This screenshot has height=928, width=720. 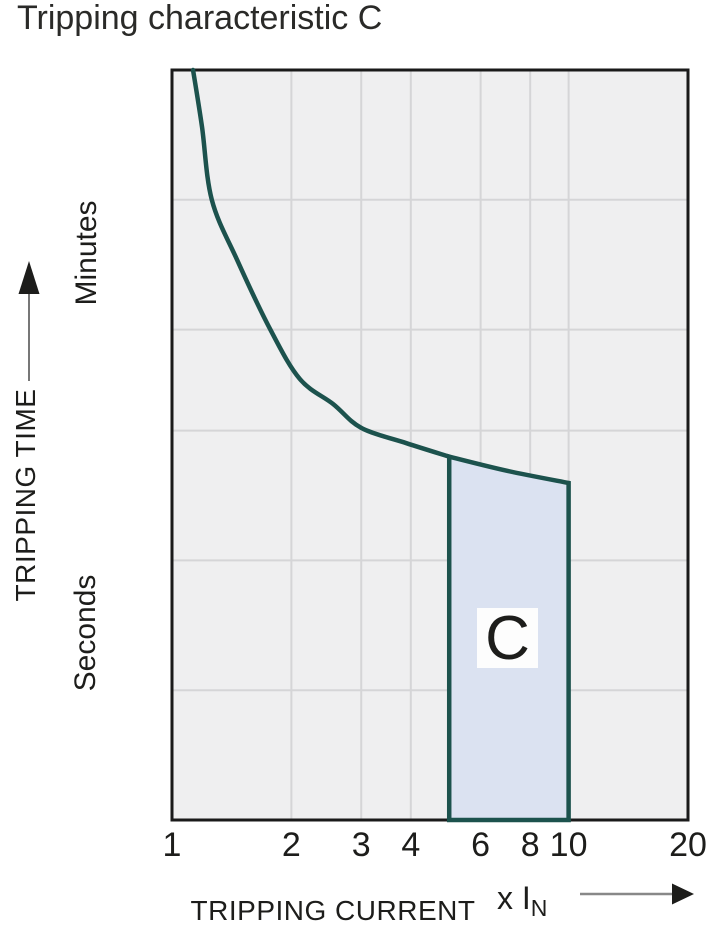 What do you see at coordinates (86, 253) in the screenshot?
I see `y-axis-unit-minutes: Minutes` at bounding box center [86, 253].